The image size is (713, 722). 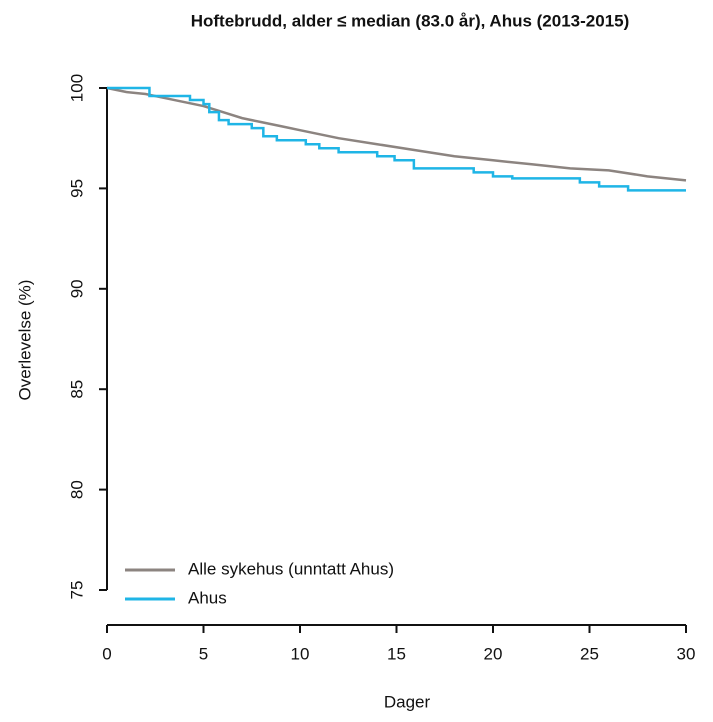 What do you see at coordinates (76, 590) in the screenshot?
I see `y-tick-label: 75` at bounding box center [76, 590].